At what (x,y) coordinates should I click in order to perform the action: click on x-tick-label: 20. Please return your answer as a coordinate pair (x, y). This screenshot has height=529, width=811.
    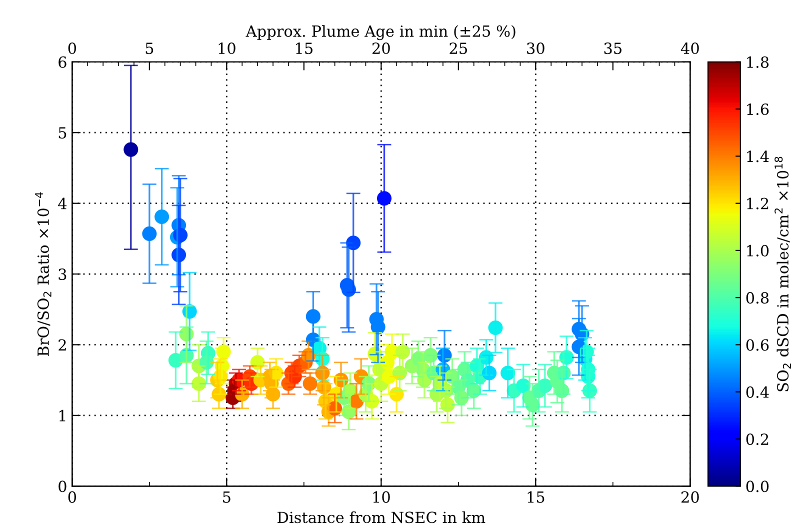
    Looking at the image, I should click on (690, 497).